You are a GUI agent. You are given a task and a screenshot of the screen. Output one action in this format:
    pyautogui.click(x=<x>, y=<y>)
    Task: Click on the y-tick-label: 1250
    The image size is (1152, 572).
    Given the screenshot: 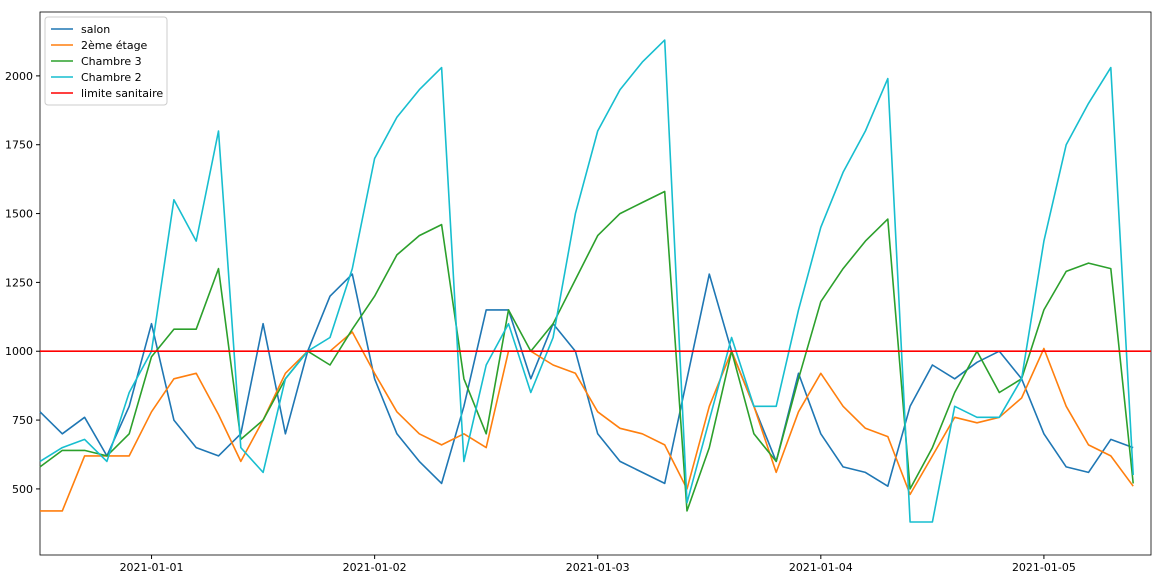 What is the action you would take?
    pyautogui.click(x=19, y=282)
    